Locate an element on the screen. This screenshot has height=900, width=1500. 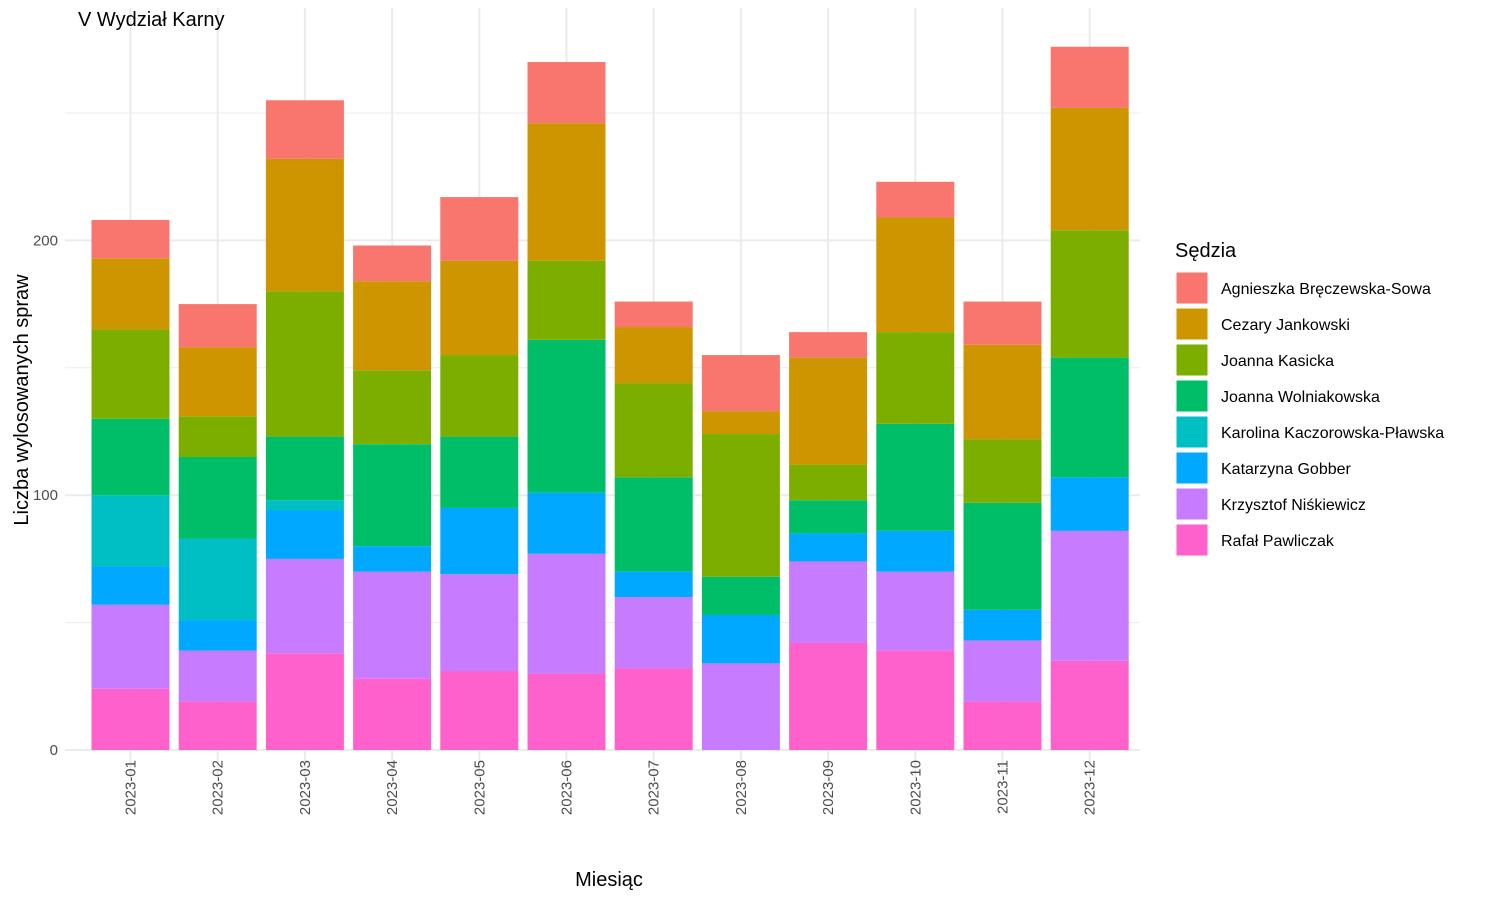
y-tick-label: 0 is located at coordinates (54, 750).